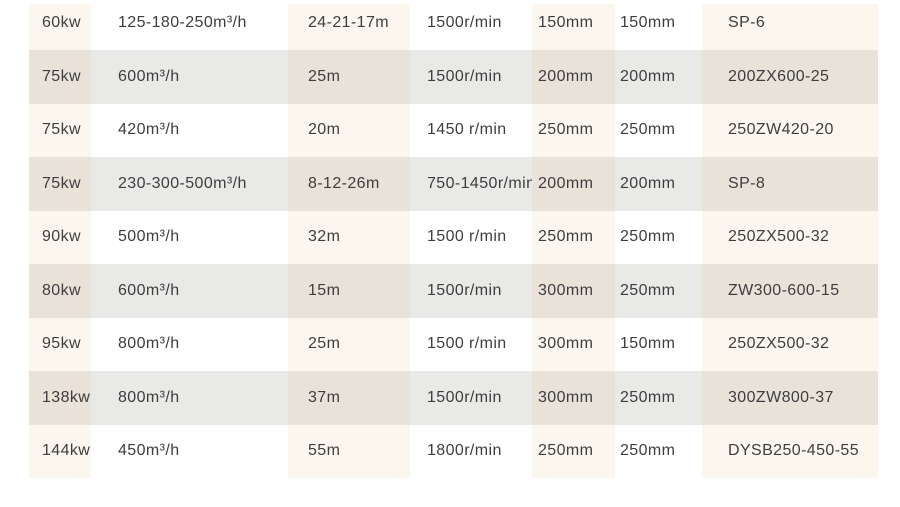 Image resolution: width=900 pixels, height=507 pixels. Describe the element at coordinates (324, 397) in the screenshot. I see `cell-text: 37m` at that location.